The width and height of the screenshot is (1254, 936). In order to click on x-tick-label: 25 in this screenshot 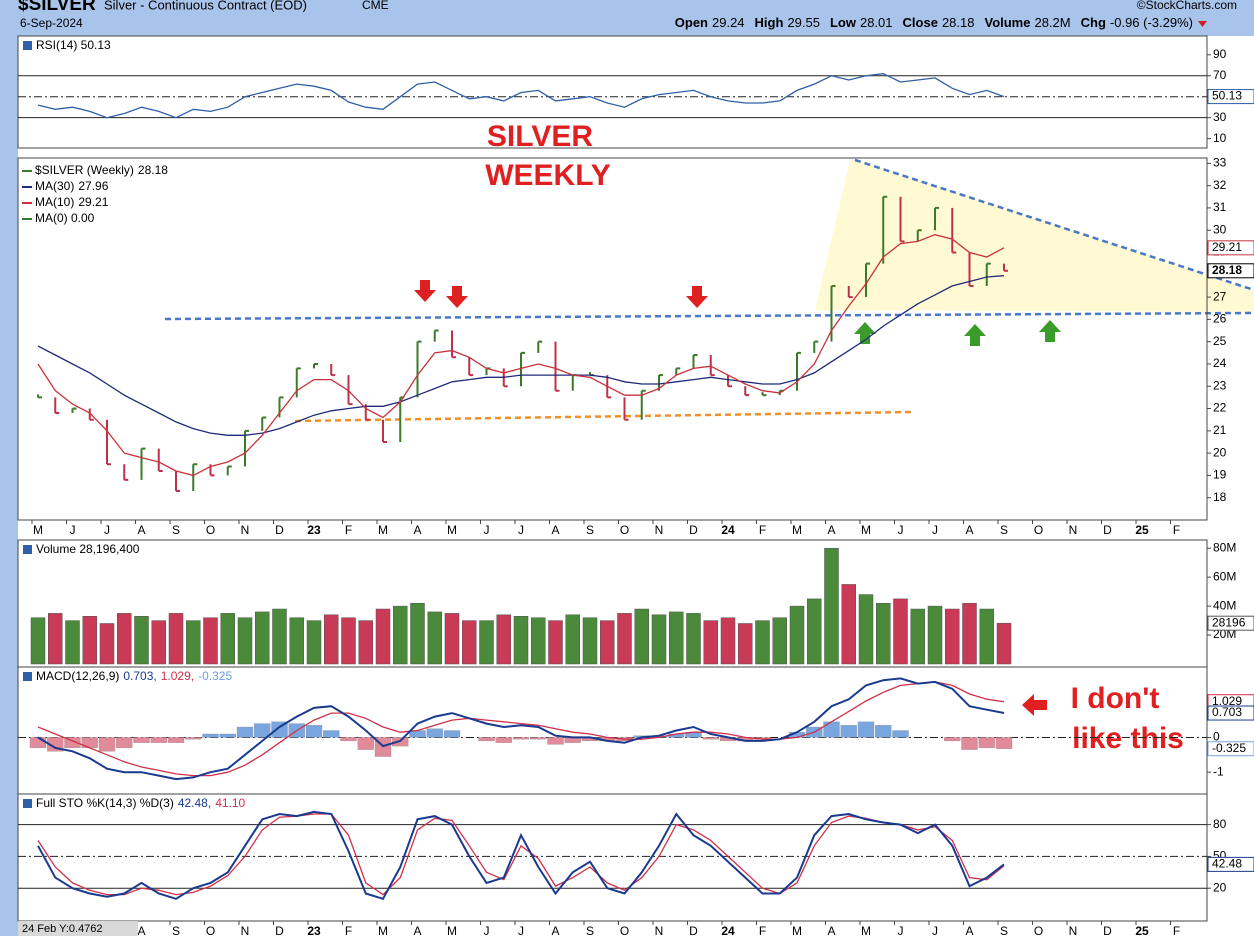, I will do `click(1142, 530)`.